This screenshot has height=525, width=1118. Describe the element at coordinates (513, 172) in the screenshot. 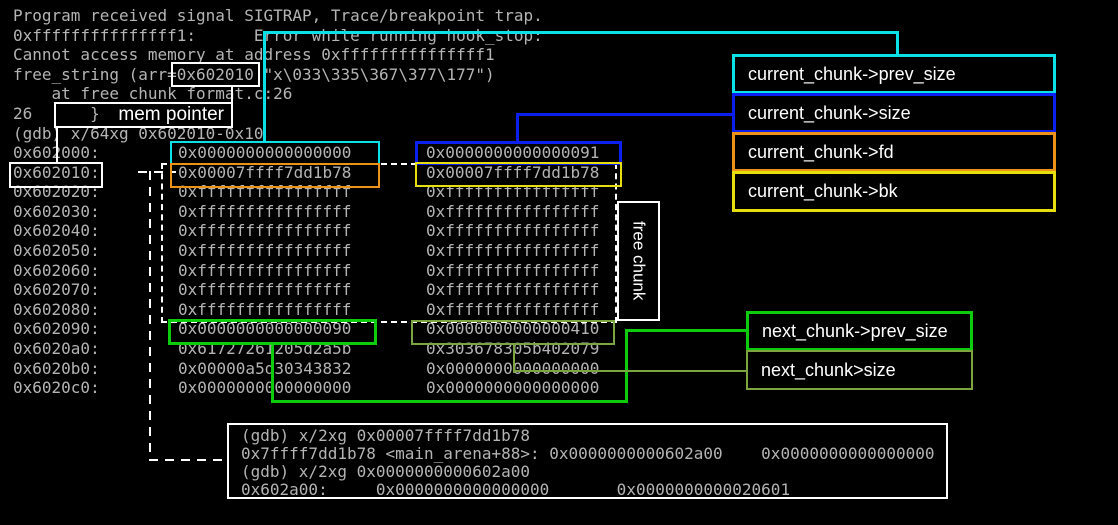

I see `memory-value-col2: 0x00007ffff7dd1b78` at that location.